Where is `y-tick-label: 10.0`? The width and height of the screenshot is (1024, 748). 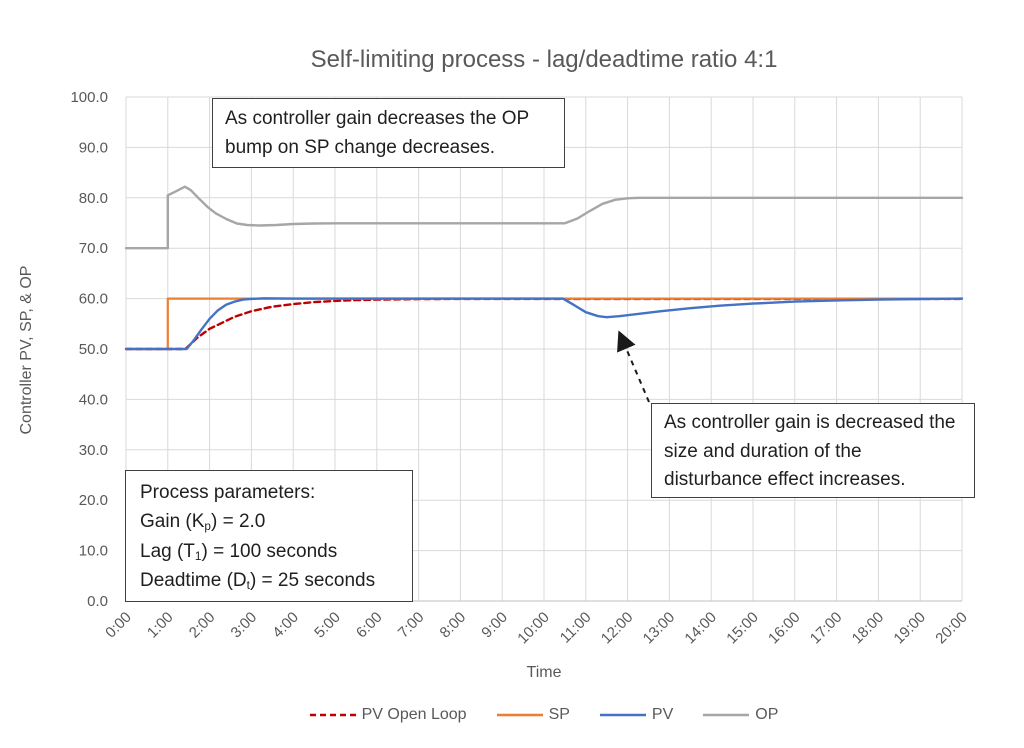
y-tick-label: 10.0 is located at coordinates (93, 551).